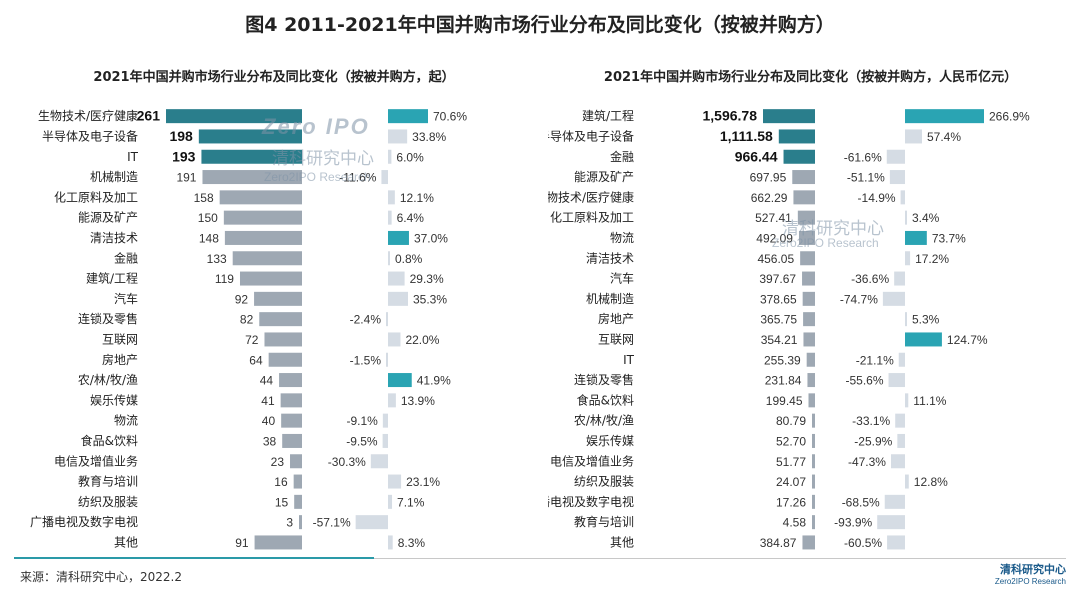 This screenshot has height=591, width=1080. Describe the element at coordinates (1030, 581) in the screenshot. I see `brand-name-en: Zero2IPO Research` at that location.